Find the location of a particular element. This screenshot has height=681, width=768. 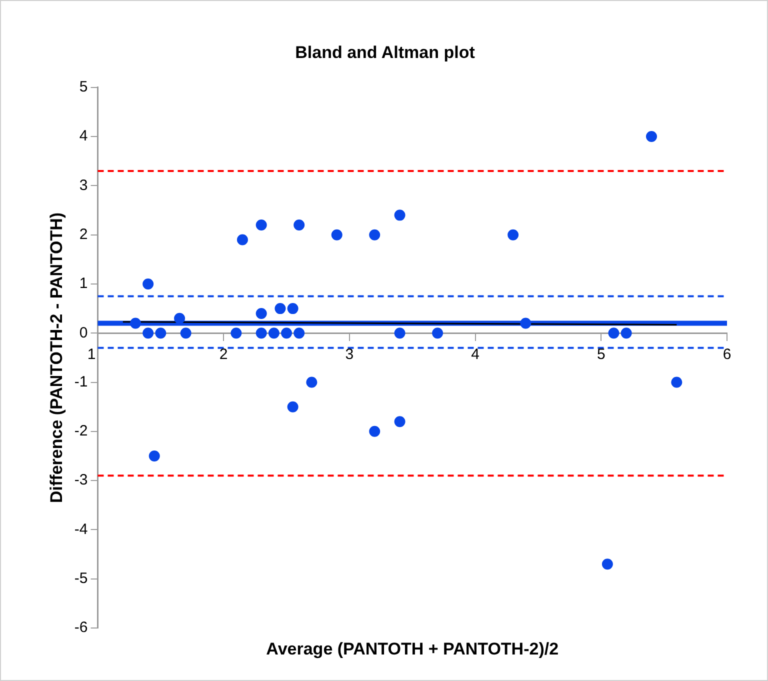

y-tick-label: 0 is located at coordinates (83, 333).